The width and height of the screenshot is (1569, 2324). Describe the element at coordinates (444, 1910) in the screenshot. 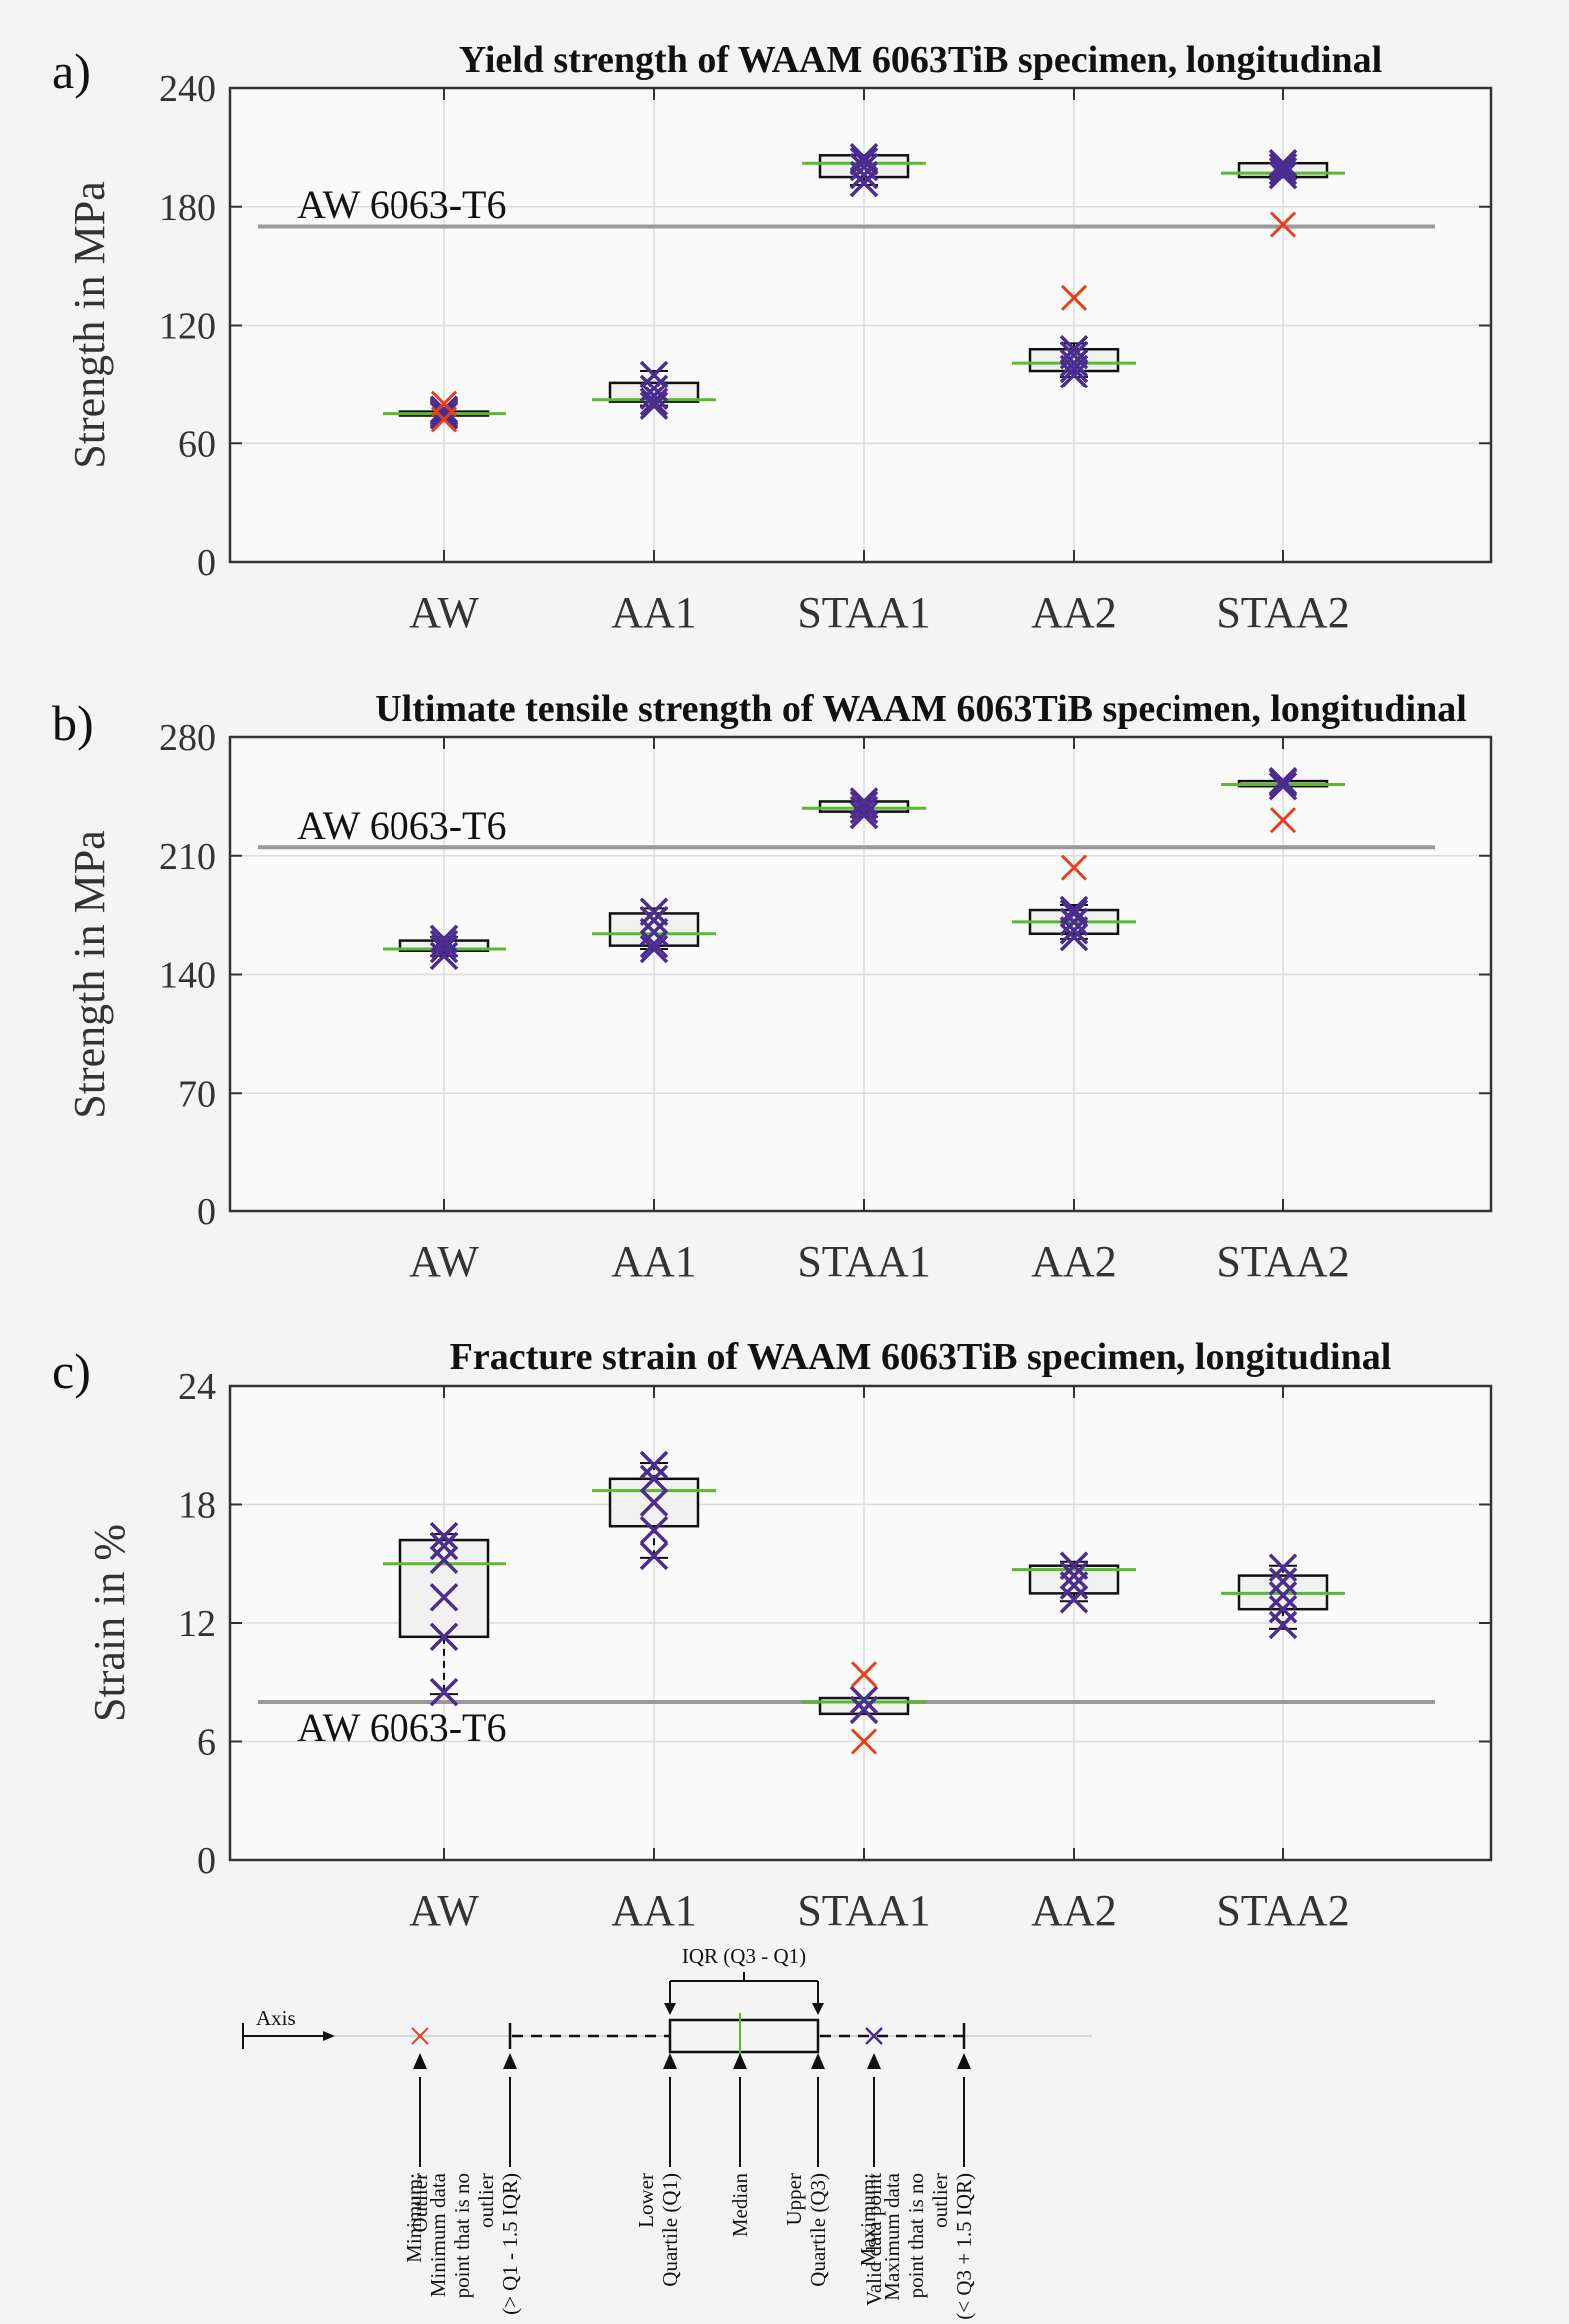

I see `x-category-label: AW` at that location.